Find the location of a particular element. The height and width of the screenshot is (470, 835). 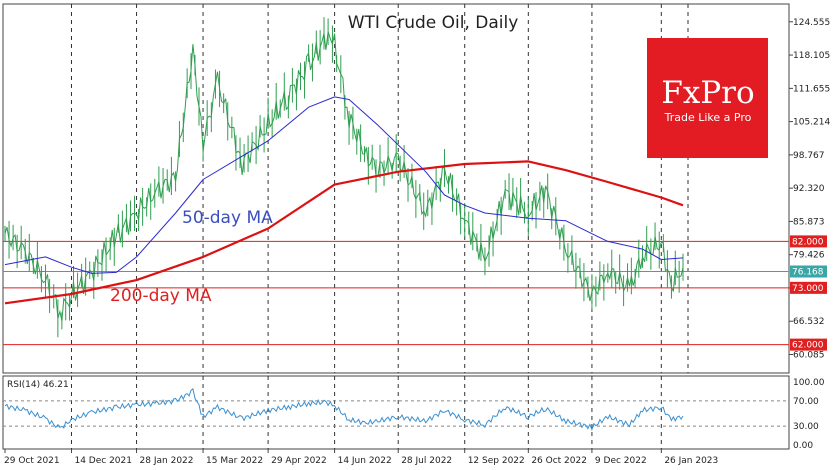

x-tick-label: 28 Jan 2022 is located at coordinates (167, 461).